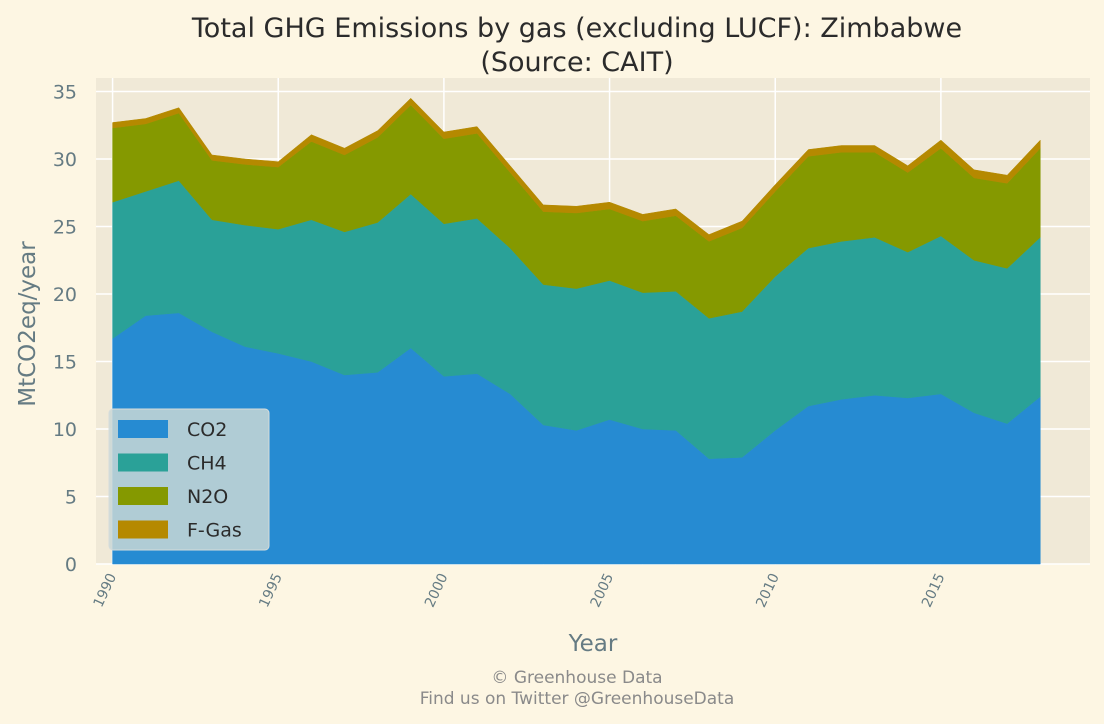 The image size is (1104, 724). Describe the element at coordinates (207, 464) in the screenshot. I see `legend-label: CH4` at that location.